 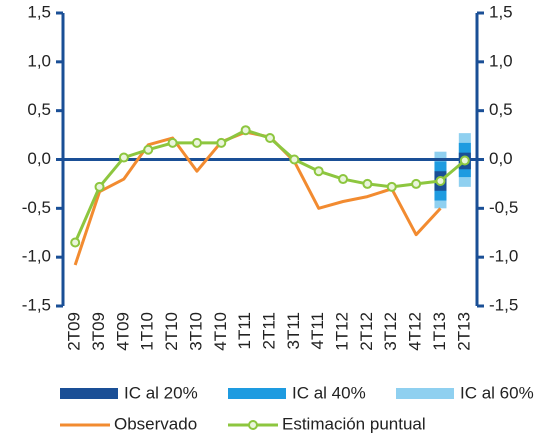 What do you see at coordinates (155, 423) in the screenshot?
I see `legend-label: Observado` at bounding box center [155, 423].